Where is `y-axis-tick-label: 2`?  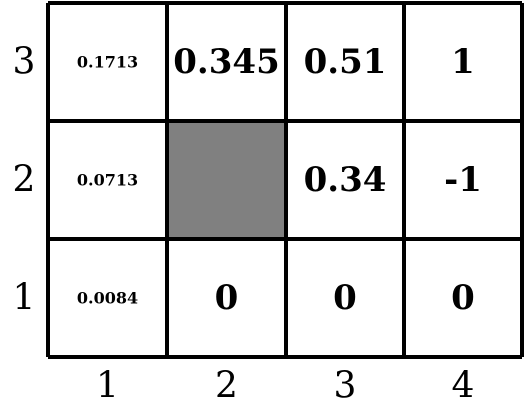 y-axis-tick-label: 2 is located at coordinates (24, 180).